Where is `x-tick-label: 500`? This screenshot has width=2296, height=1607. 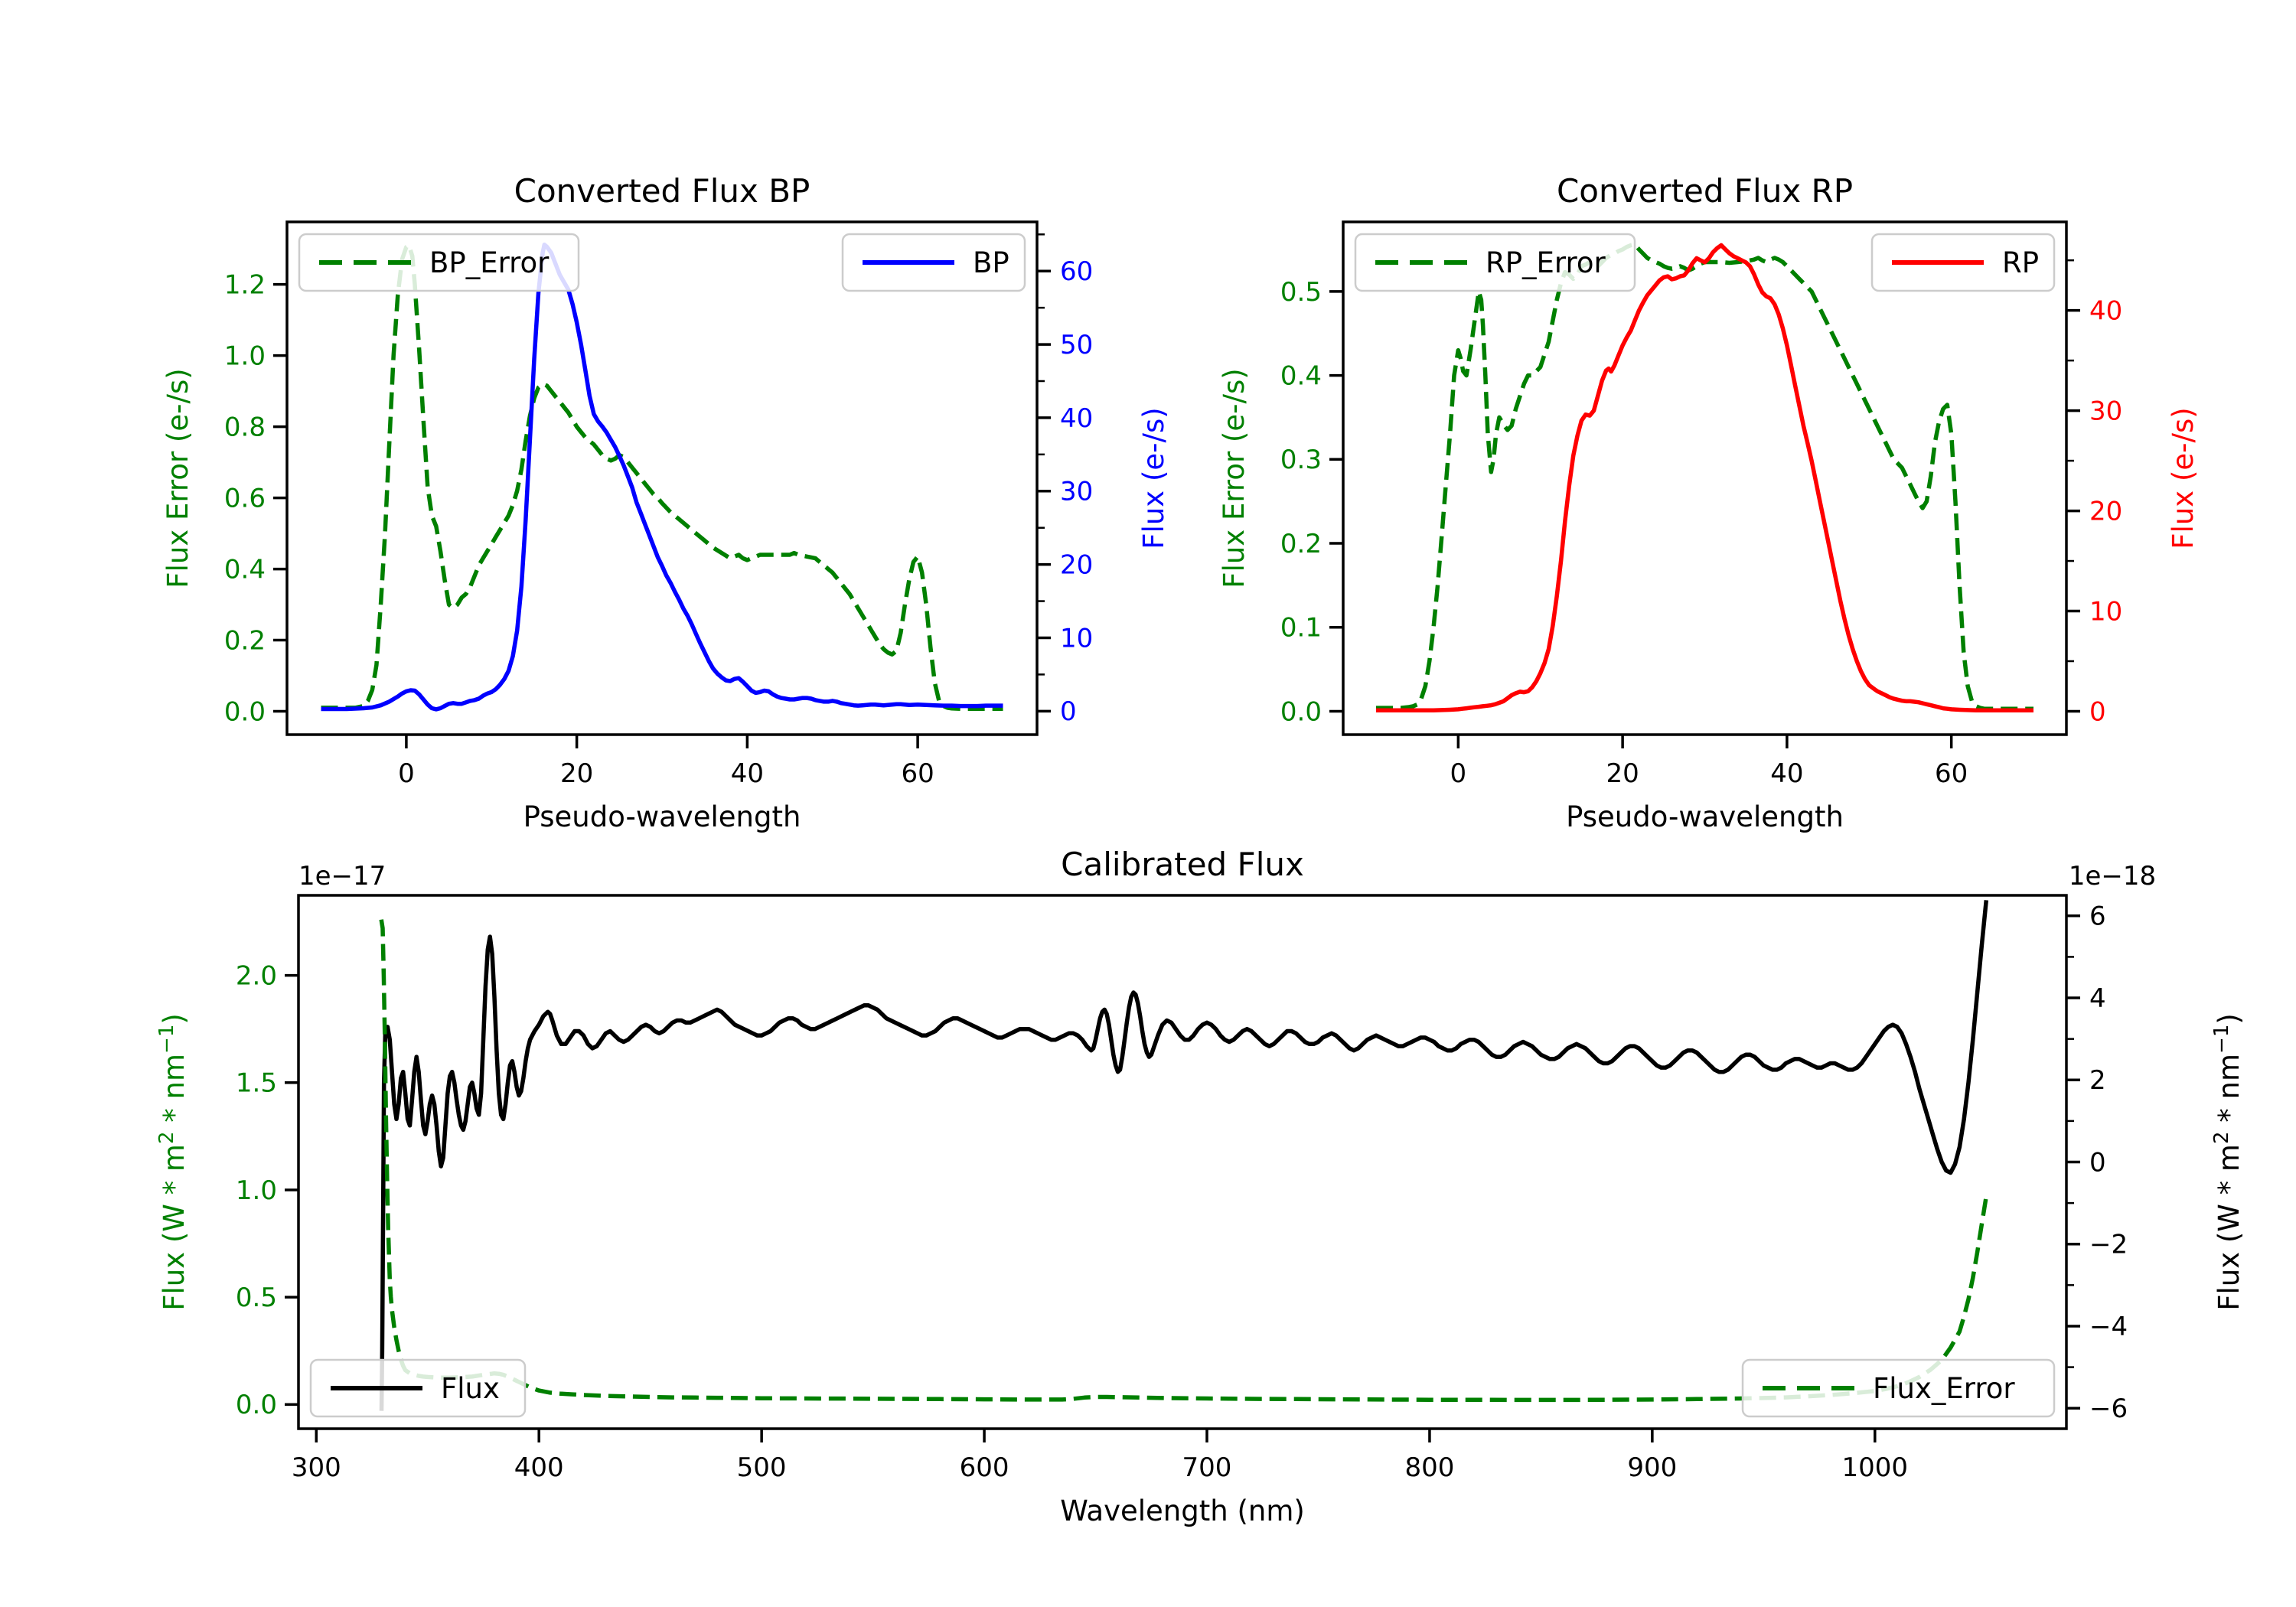
x-tick-label: 500 is located at coordinates (762, 1467).